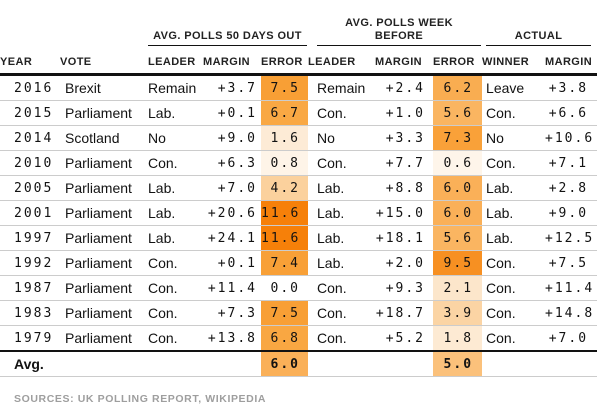 Image resolution: width=609 pixels, height=412 pixels. What do you see at coordinates (285, 188) in the screenshot?
I see `error-50-days-cell: 4.2` at bounding box center [285, 188].